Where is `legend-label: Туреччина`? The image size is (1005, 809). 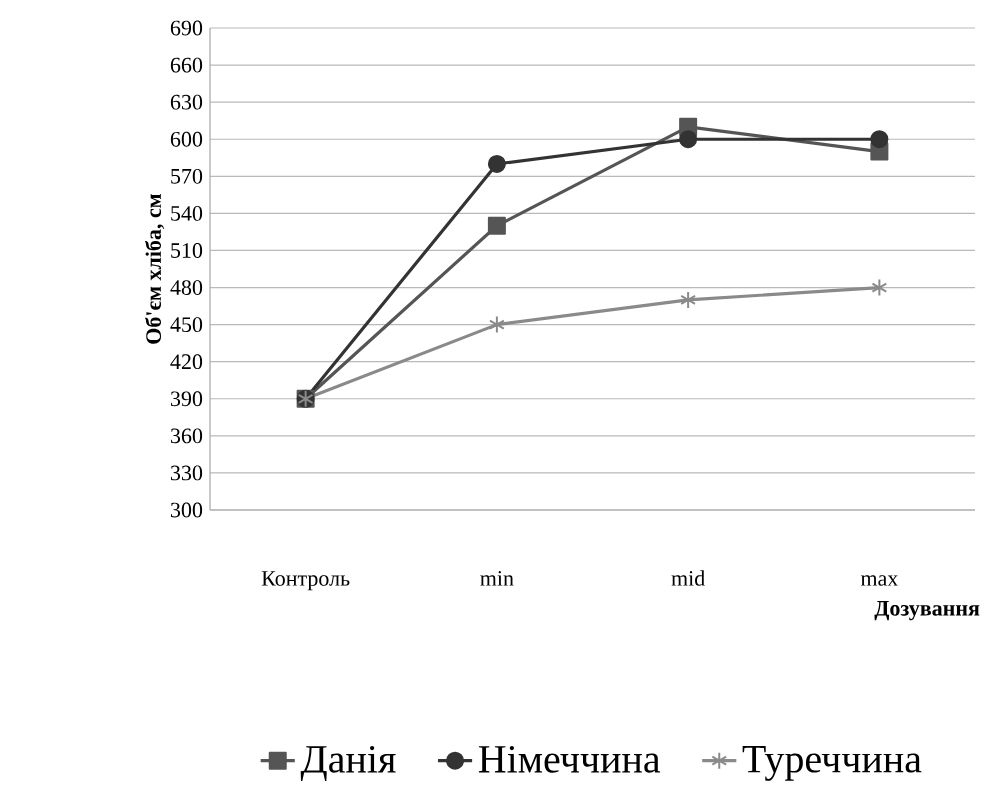 legend-label: Туреччина is located at coordinates (832, 763).